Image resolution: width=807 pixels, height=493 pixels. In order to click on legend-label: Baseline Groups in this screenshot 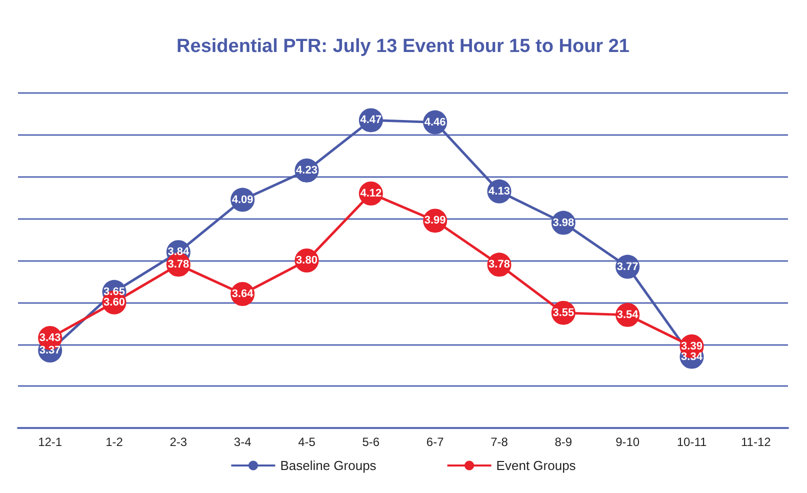, I will do `click(328, 465)`.